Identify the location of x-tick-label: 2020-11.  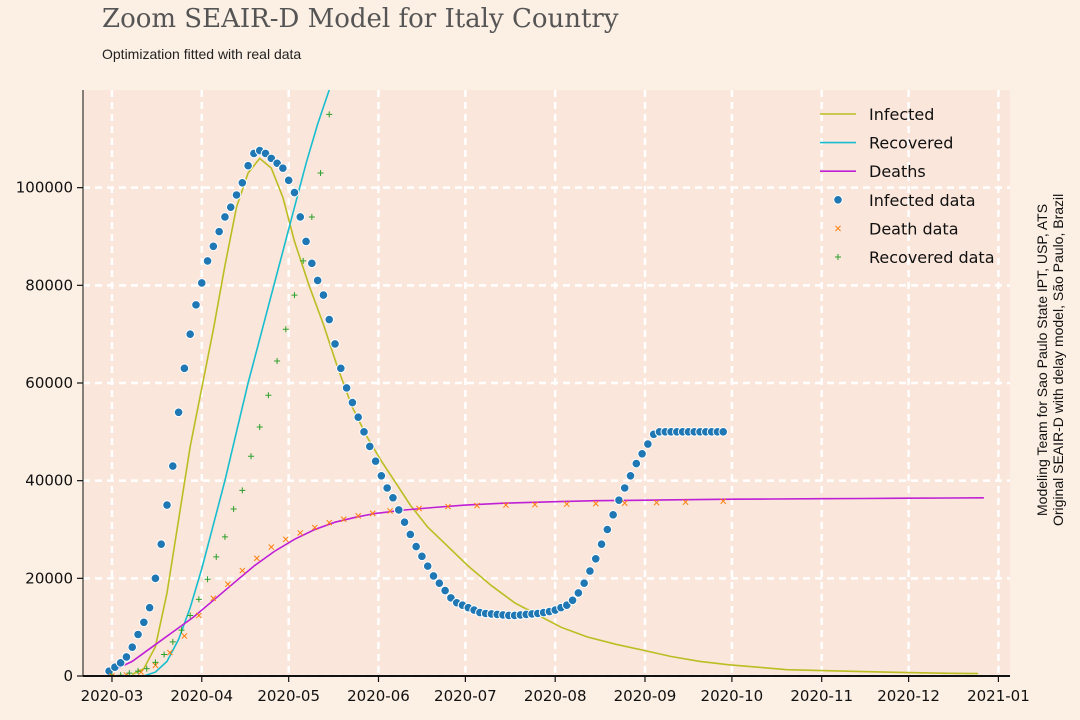
(821, 696).